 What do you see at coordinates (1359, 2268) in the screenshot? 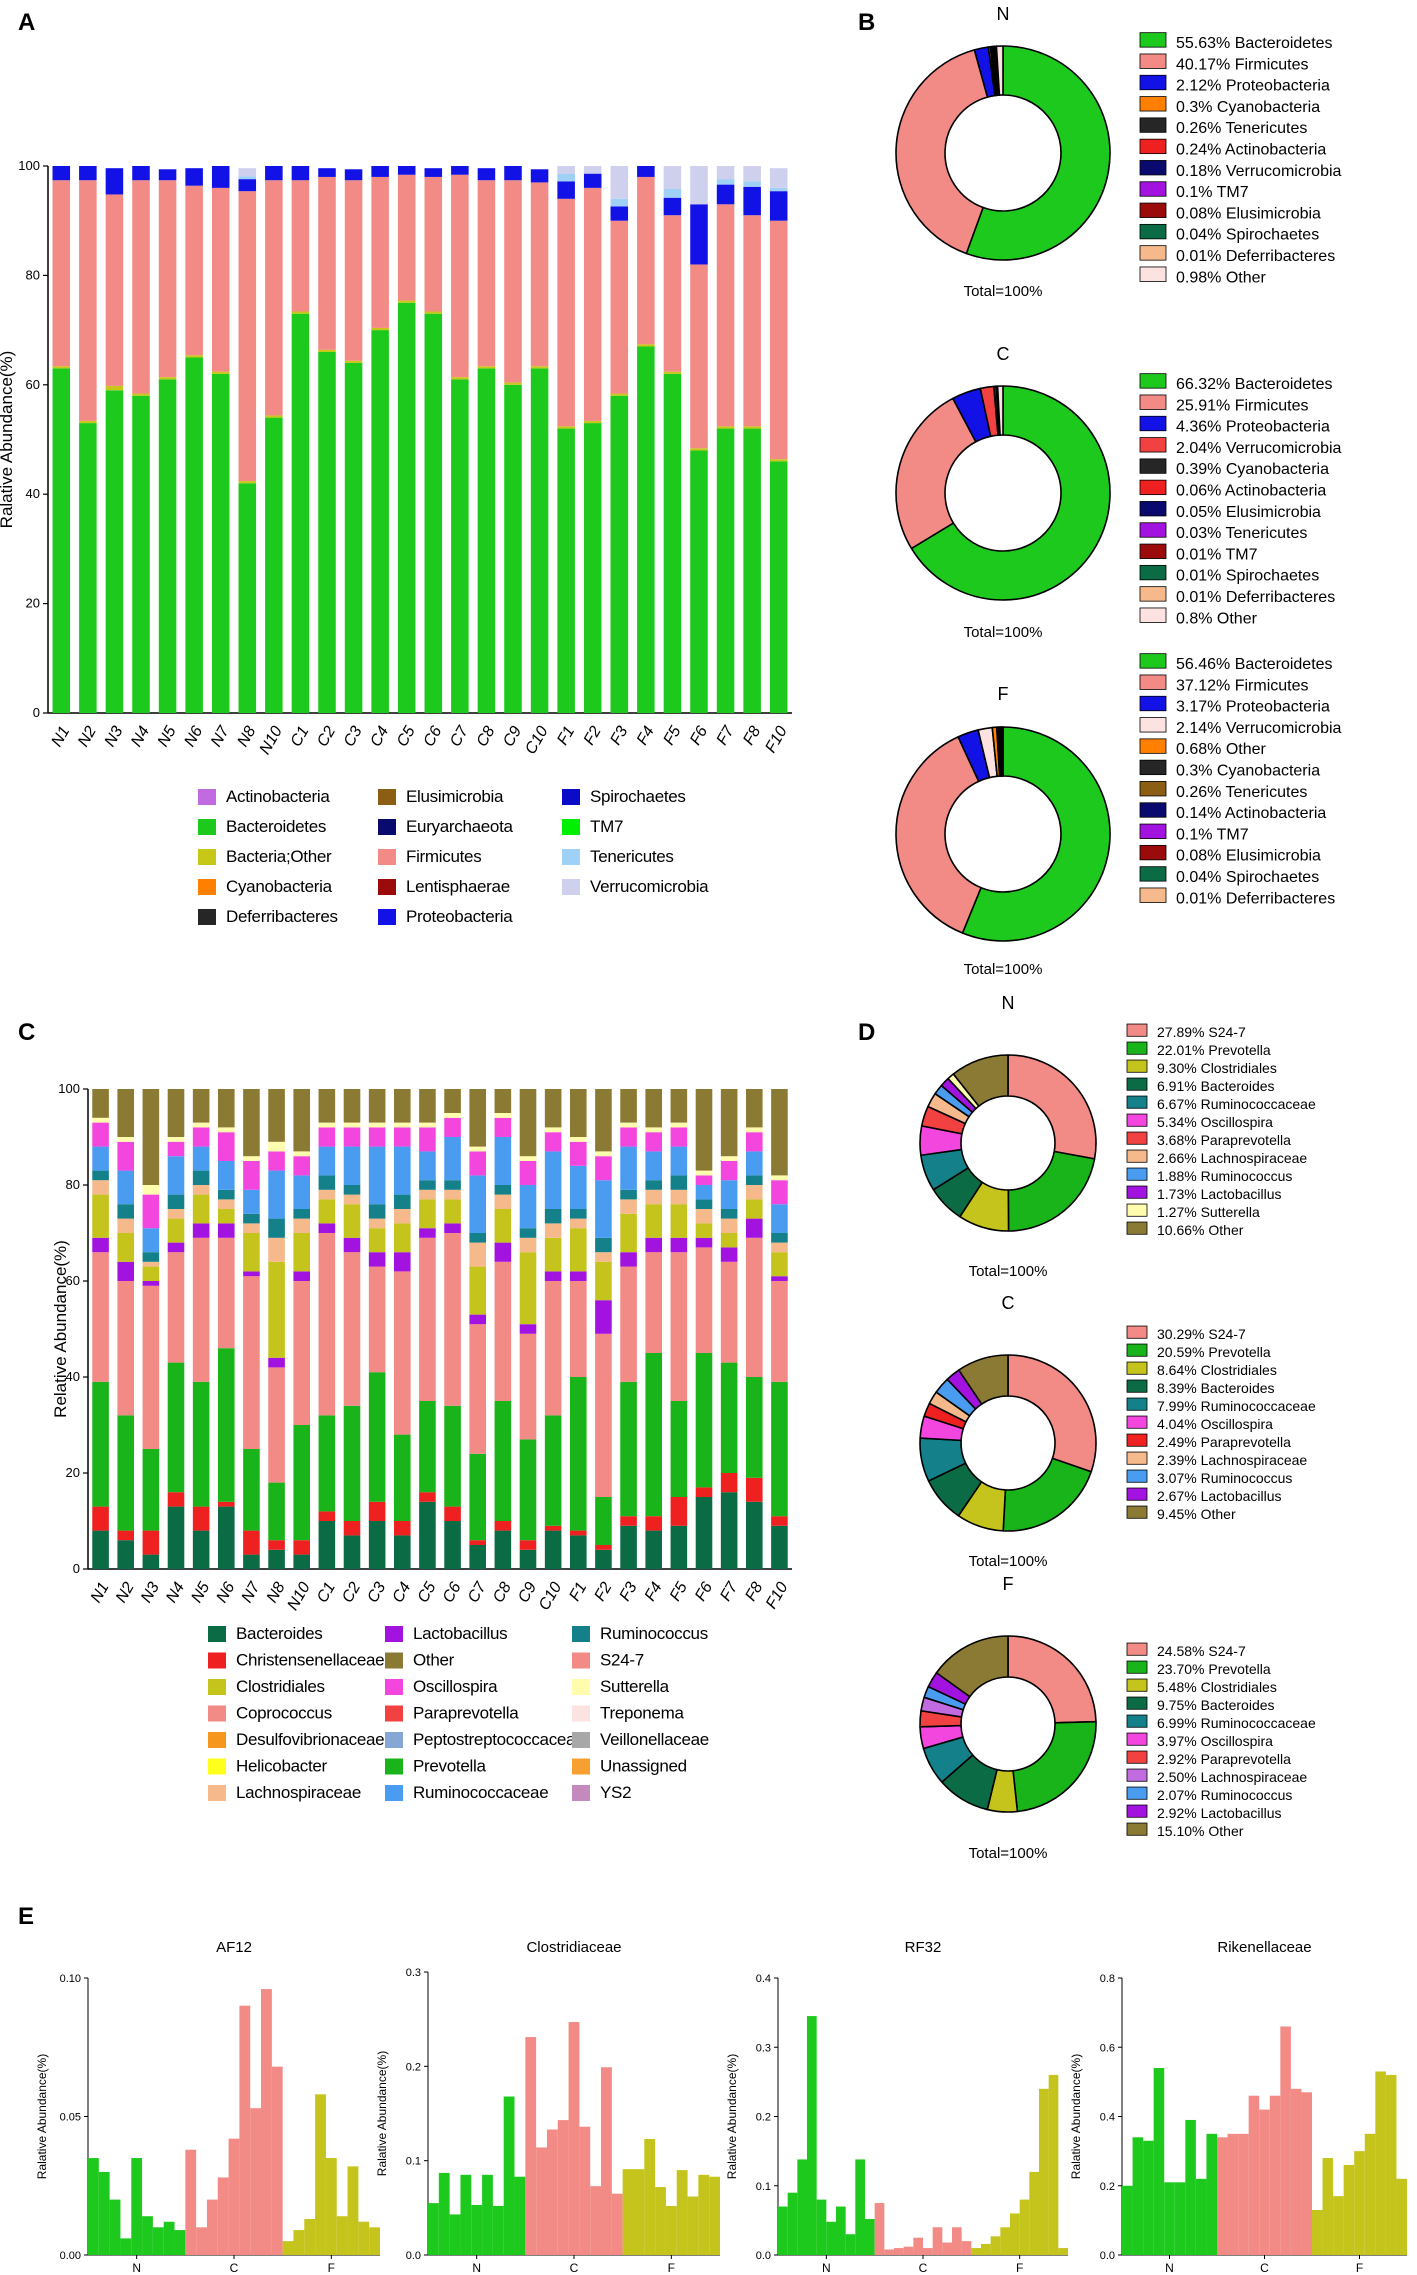
I see `x-tick-label: F` at bounding box center [1359, 2268].